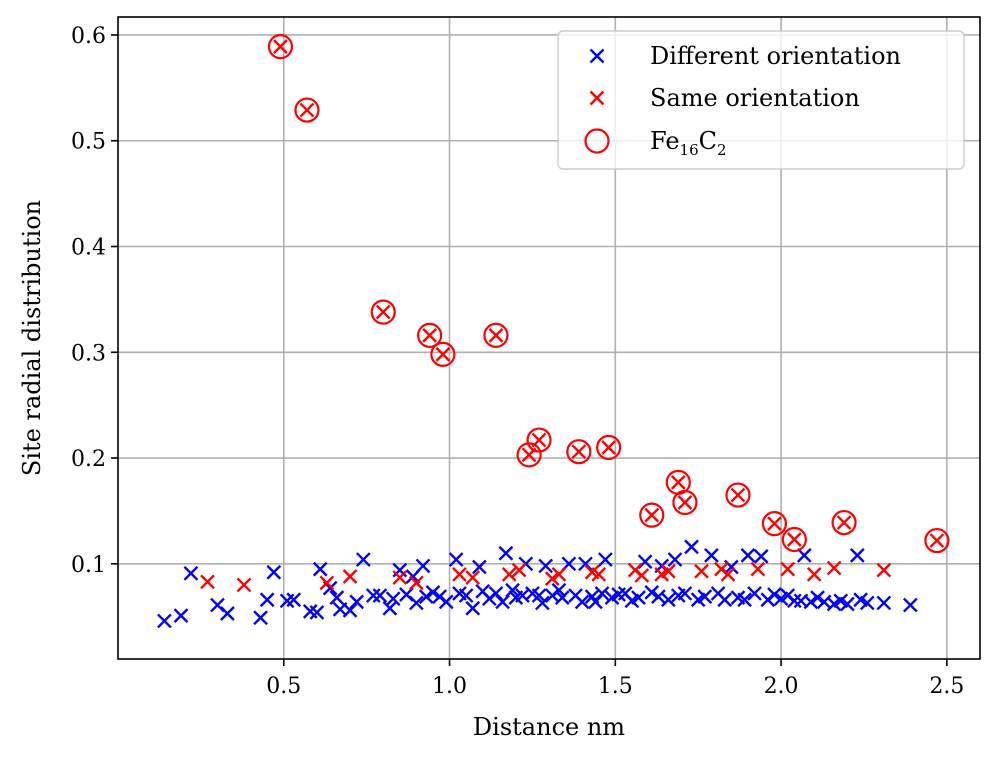 Image resolution: width=997 pixels, height=760 pixels. Describe the element at coordinates (781, 686) in the screenshot. I see `x-tick-label: 2.0` at that location.